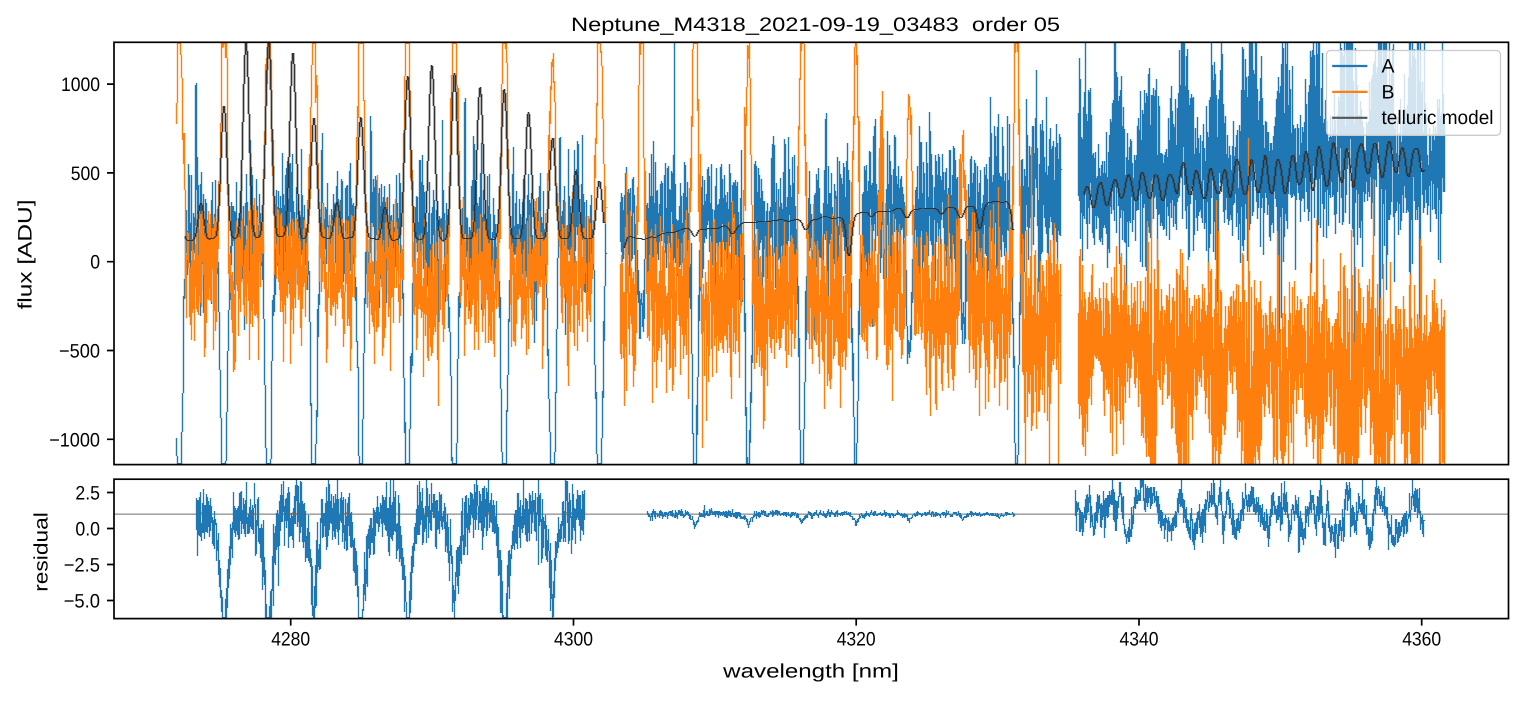 Image resolution: width=1523 pixels, height=701 pixels. What do you see at coordinates (856, 639) in the screenshot?
I see `svg-text: 4320` at bounding box center [856, 639].